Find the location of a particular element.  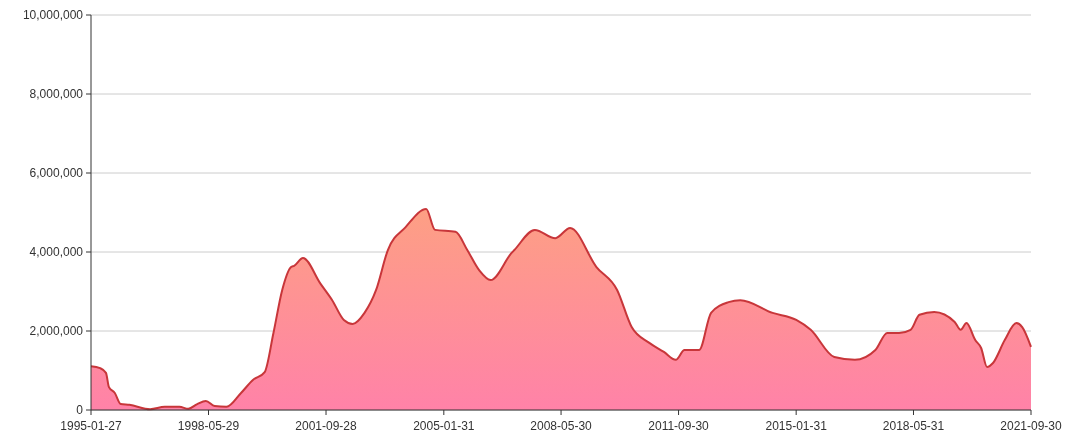

y-tick-label: 2,000,000 is located at coordinates (56, 331).